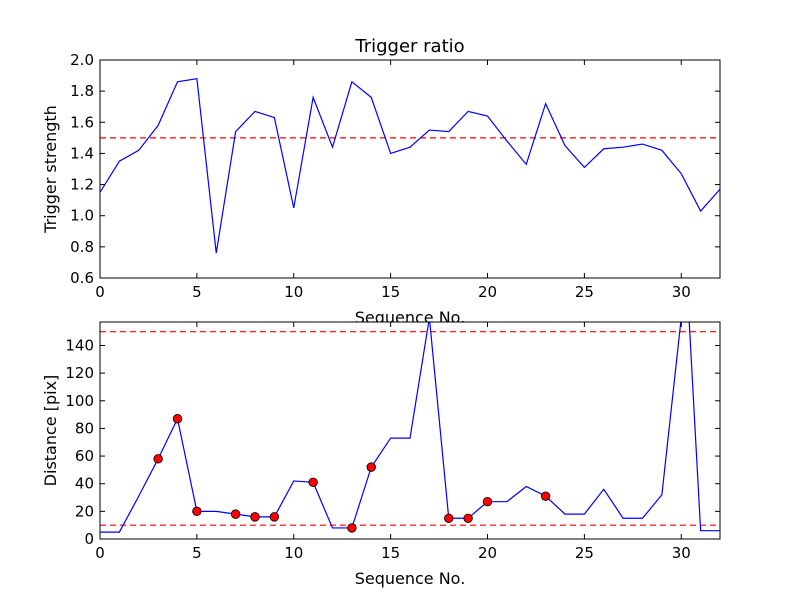 The image size is (800, 600). What do you see at coordinates (82, 60) in the screenshot?
I see `panel-1-y-tick-label: 2.0` at bounding box center [82, 60].